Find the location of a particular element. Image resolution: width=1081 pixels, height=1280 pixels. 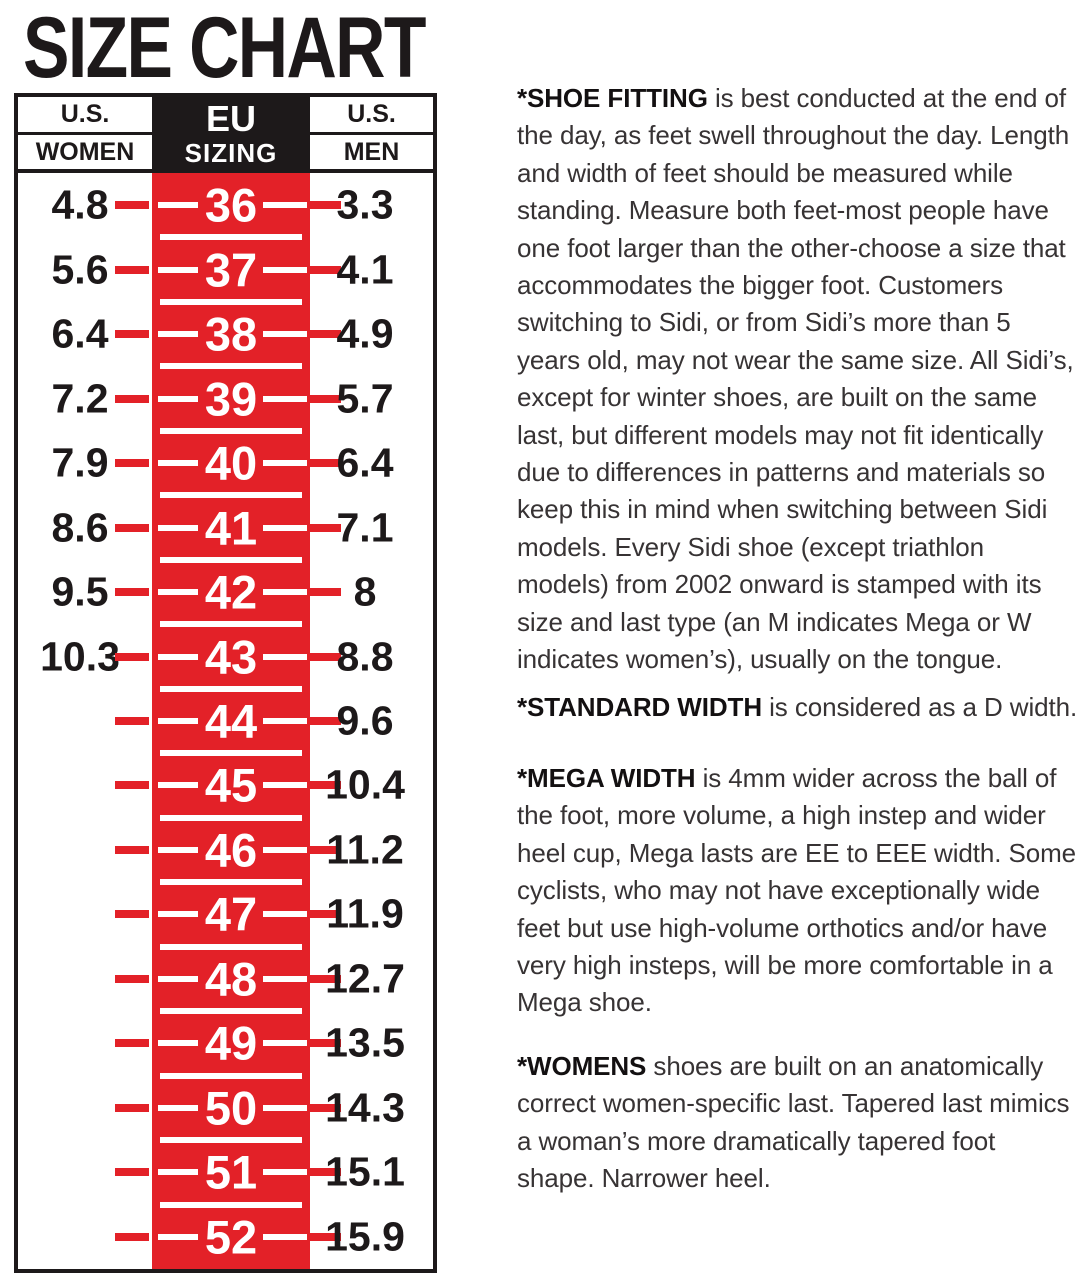

us-men-value: 4.9 is located at coordinates (365, 333).